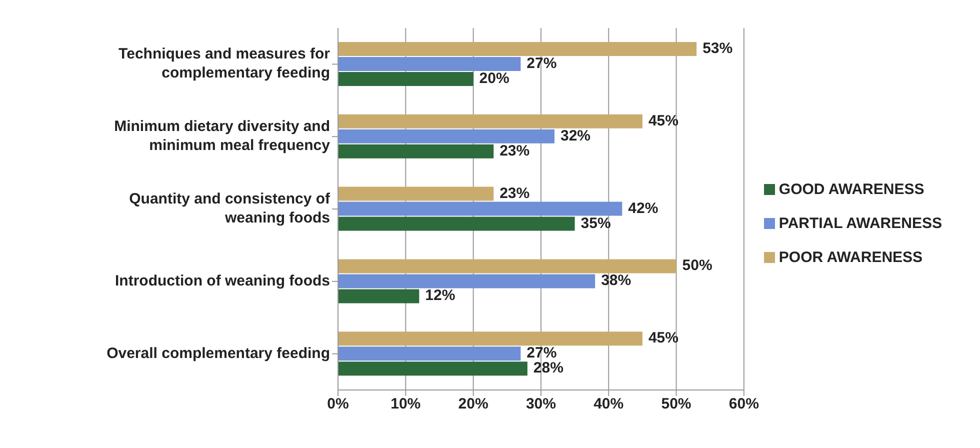 The height and width of the screenshot is (448, 980). Describe the element at coordinates (230, 208) in the screenshot. I see `y-tick-label: Quantity and consistency of weaning foods` at that location.